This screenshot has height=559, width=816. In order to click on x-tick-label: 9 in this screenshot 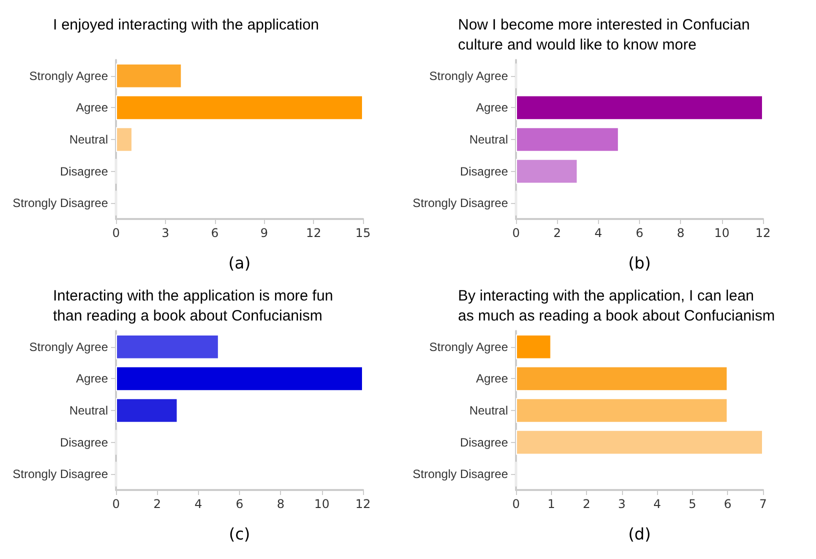, I will do `click(264, 233)`.